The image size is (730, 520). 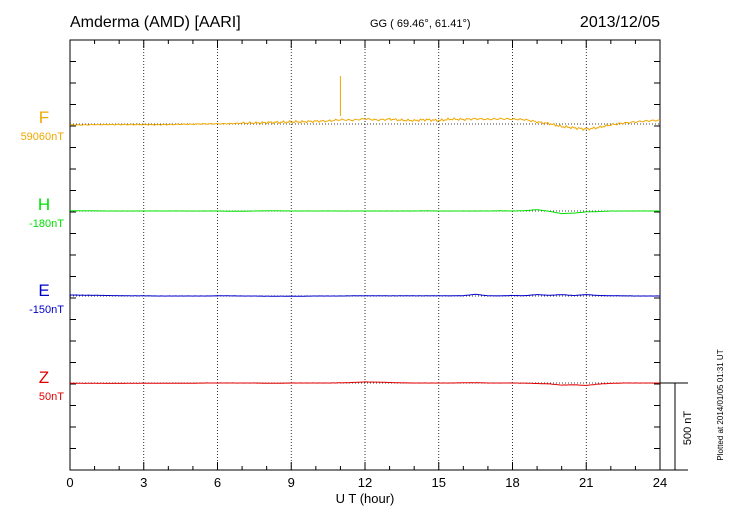 What do you see at coordinates (620, 22) in the screenshot?
I see `date-label: 2013/12/05` at bounding box center [620, 22].